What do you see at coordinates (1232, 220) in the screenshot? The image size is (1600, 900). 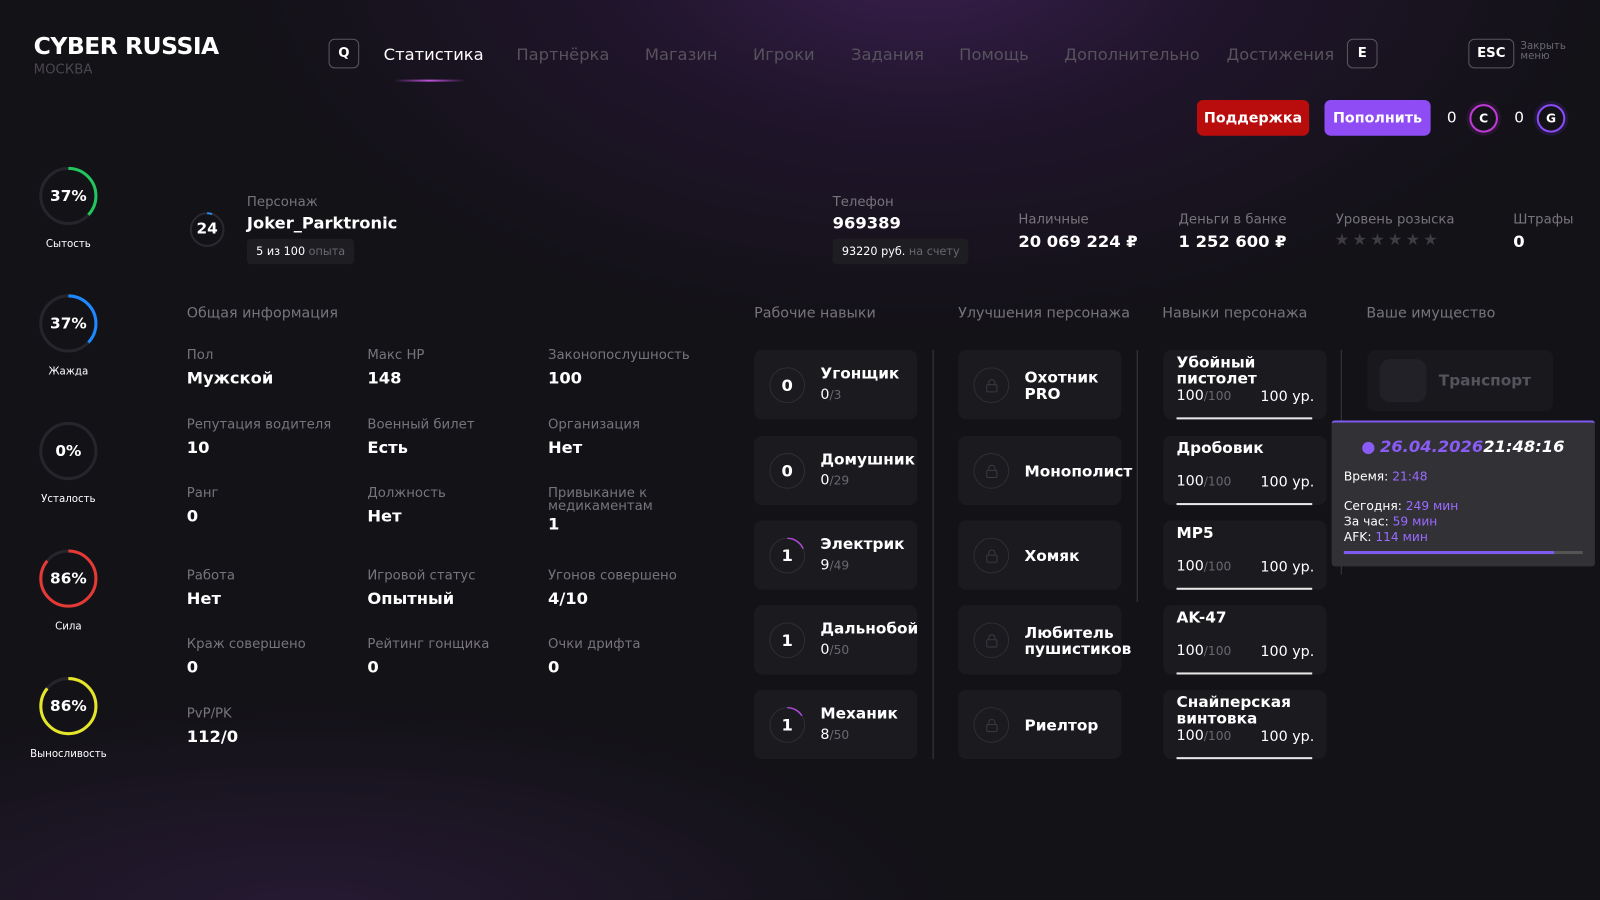 I see `bank-label: Деньги в банке` at bounding box center [1232, 220].